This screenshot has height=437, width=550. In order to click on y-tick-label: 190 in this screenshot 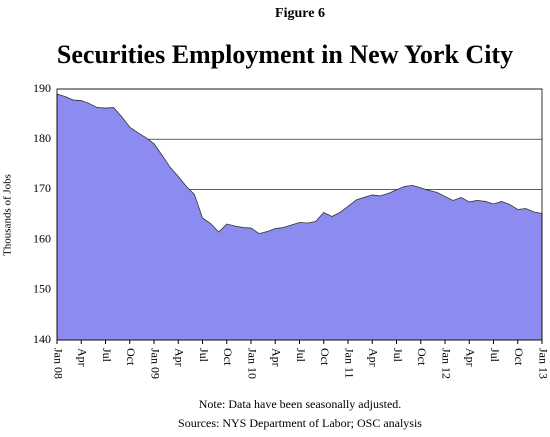, I will do `click(42, 88)`.